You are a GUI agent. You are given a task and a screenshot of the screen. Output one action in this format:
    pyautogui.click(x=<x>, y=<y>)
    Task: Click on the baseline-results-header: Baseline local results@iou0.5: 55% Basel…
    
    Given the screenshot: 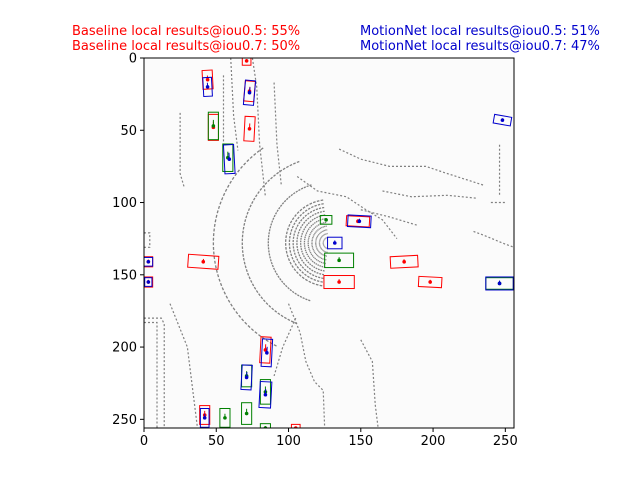 What is the action you would take?
    pyautogui.click(x=186, y=39)
    